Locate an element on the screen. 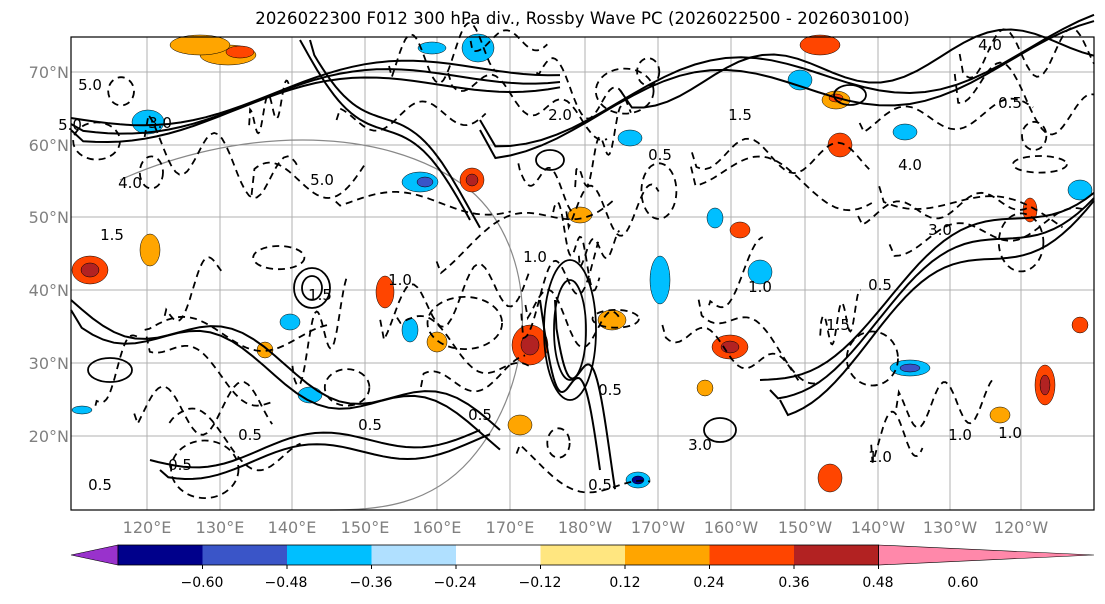  cb-tick-label: −0.48 is located at coordinates (286, 583).